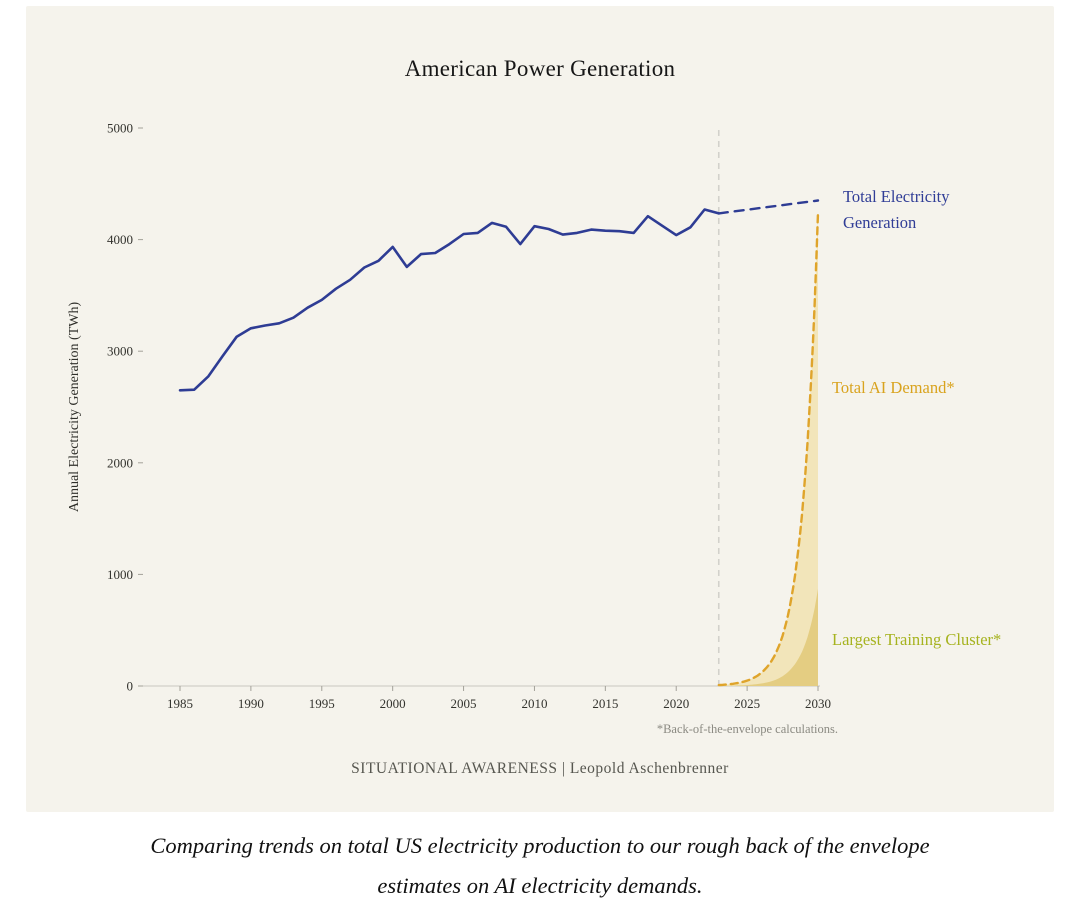 This screenshot has width=1080, height=906. Describe the element at coordinates (180, 703) in the screenshot. I see `x-tick-label: 1985` at that location.